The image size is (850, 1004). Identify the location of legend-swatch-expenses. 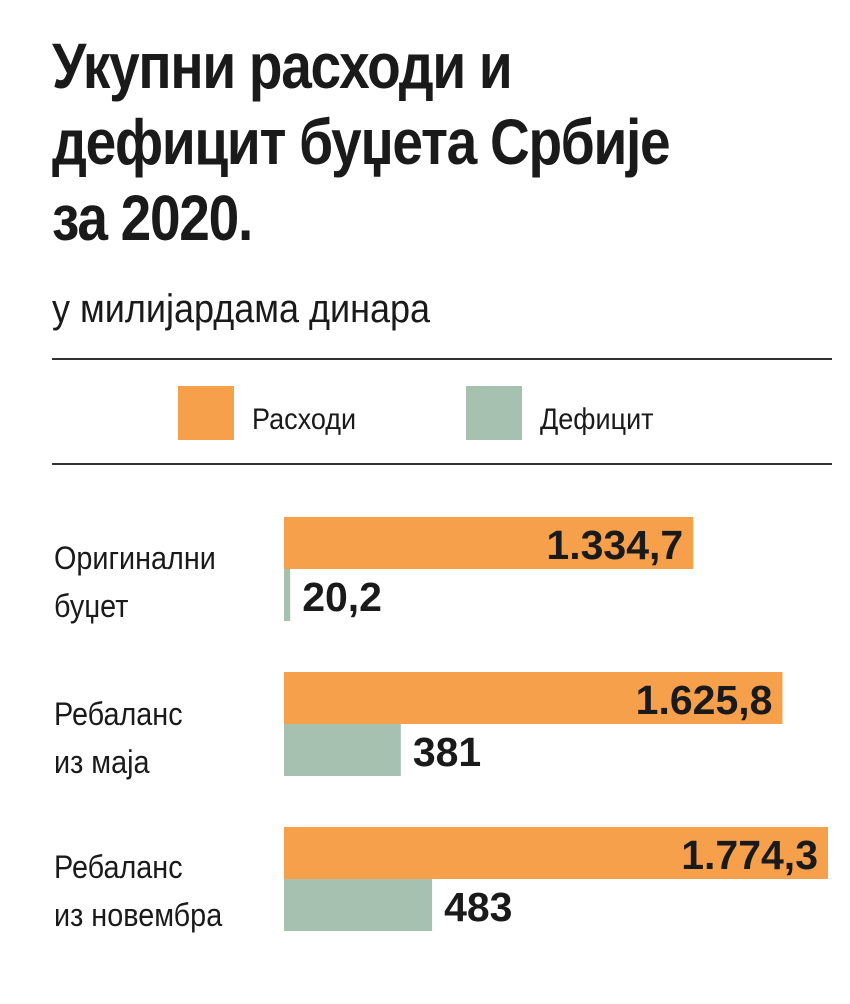
(206, 413).